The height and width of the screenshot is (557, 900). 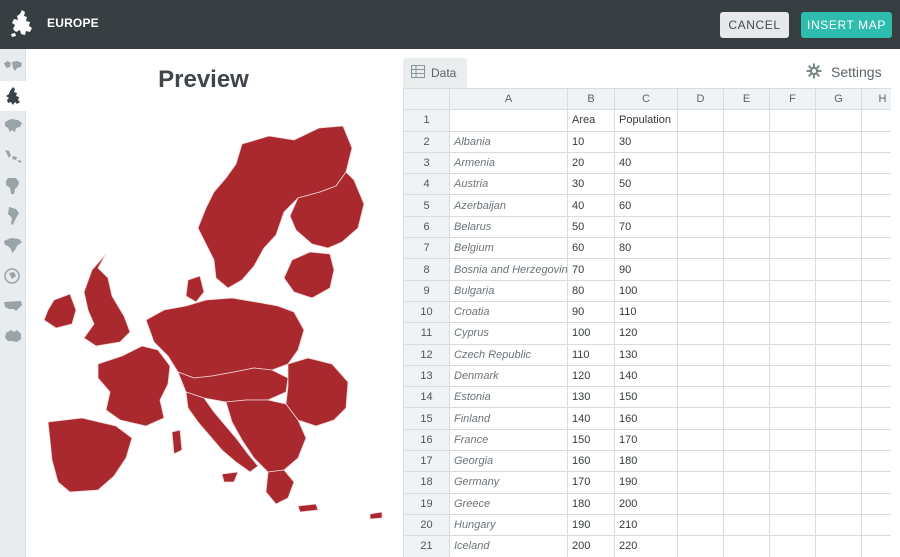 What do you see at coordinates (591, 120) in the screenshot?
I see `cell-b: Area` at bounding box center [591, 120].